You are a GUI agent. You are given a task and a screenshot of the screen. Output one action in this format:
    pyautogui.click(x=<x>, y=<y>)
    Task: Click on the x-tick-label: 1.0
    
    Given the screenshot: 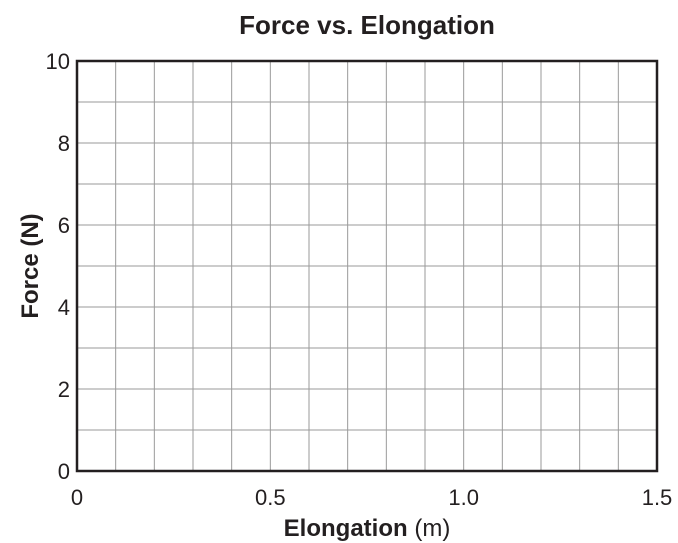 What is the action you would take?
    pyautogui.click(x=463, y=497)
    